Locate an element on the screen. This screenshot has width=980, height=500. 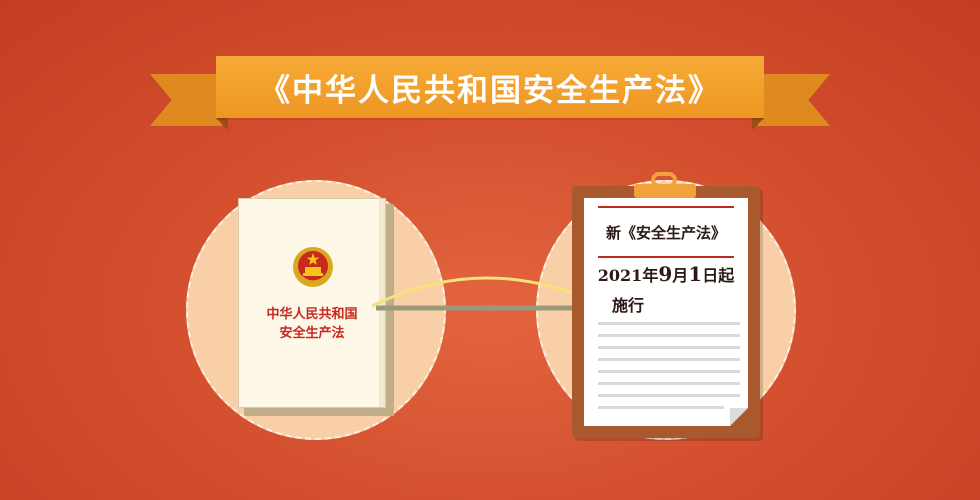
national-emblem-icon is located at coordinates (313, 267).